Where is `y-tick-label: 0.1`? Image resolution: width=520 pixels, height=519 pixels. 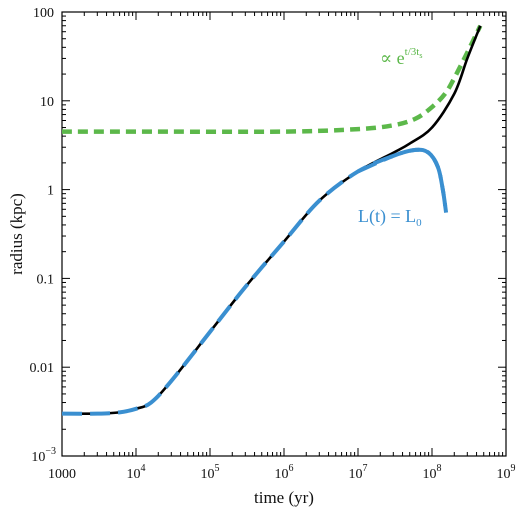 y-tick-label: 0.1 is located at coordinates (46, 279).